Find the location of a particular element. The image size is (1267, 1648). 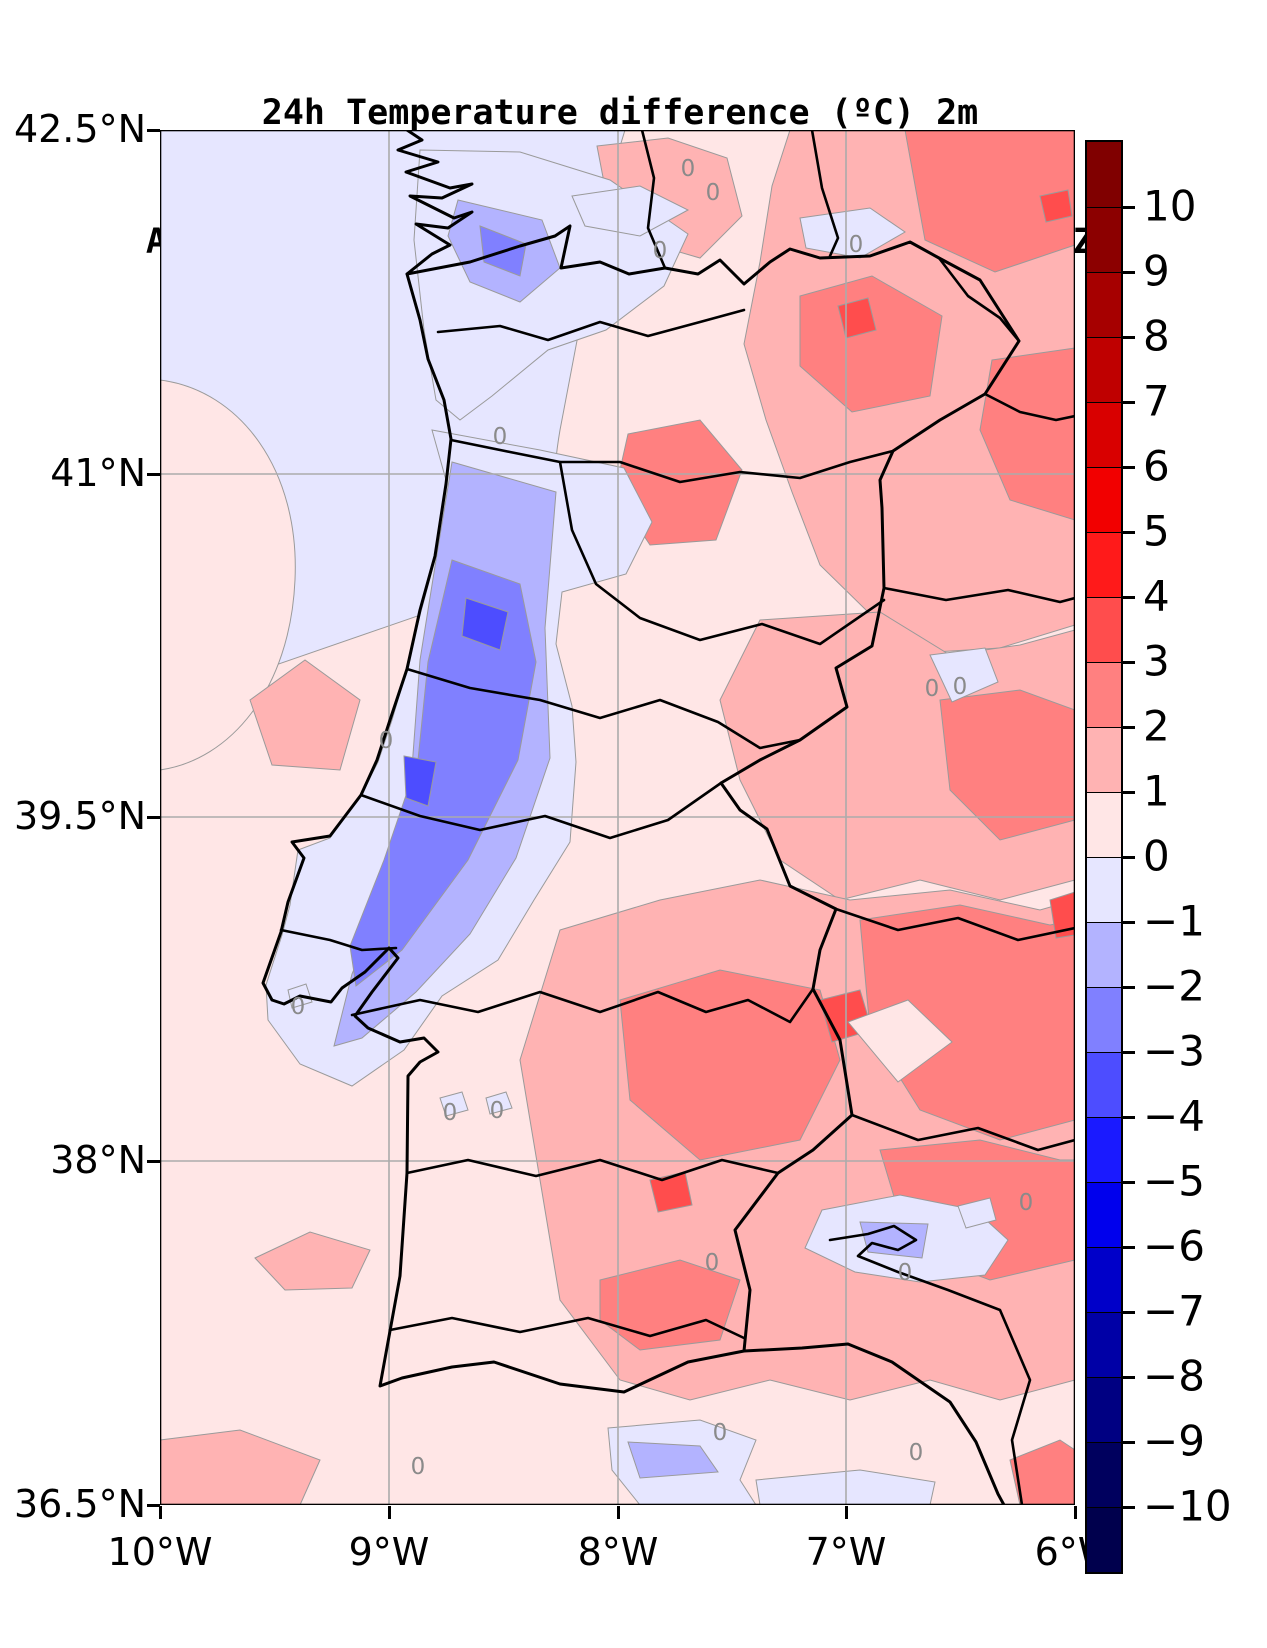

colorbar is located at coordinates (1104, 857).